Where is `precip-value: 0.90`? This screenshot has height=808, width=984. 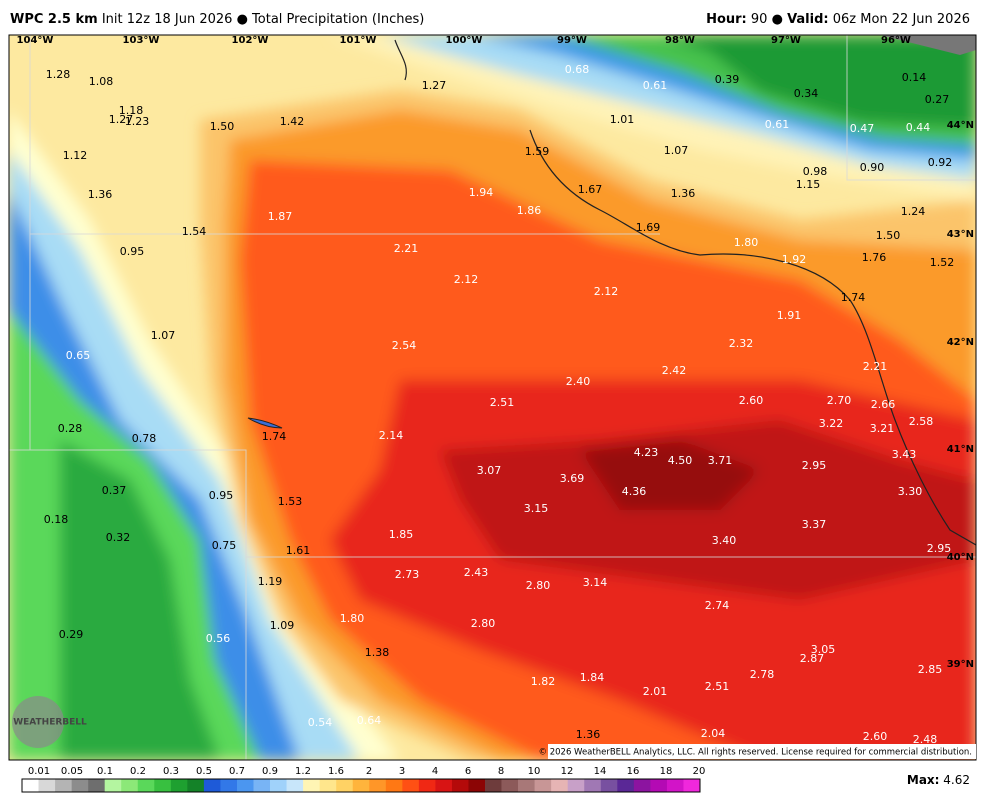
precip-value: 0.90 is located at coordinates (872, 167).